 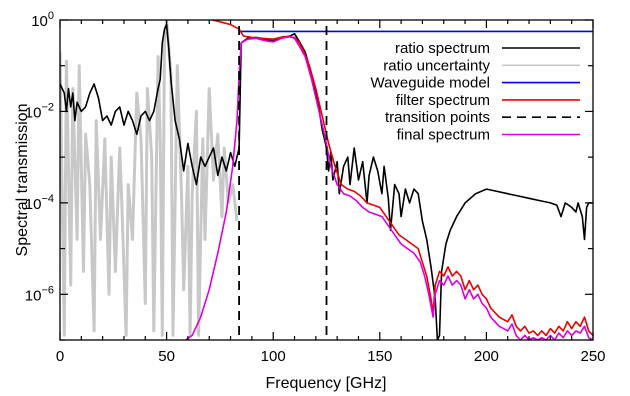 I want to click on y-tick-label: 10⁻⁶, so click(x=39, y=294).